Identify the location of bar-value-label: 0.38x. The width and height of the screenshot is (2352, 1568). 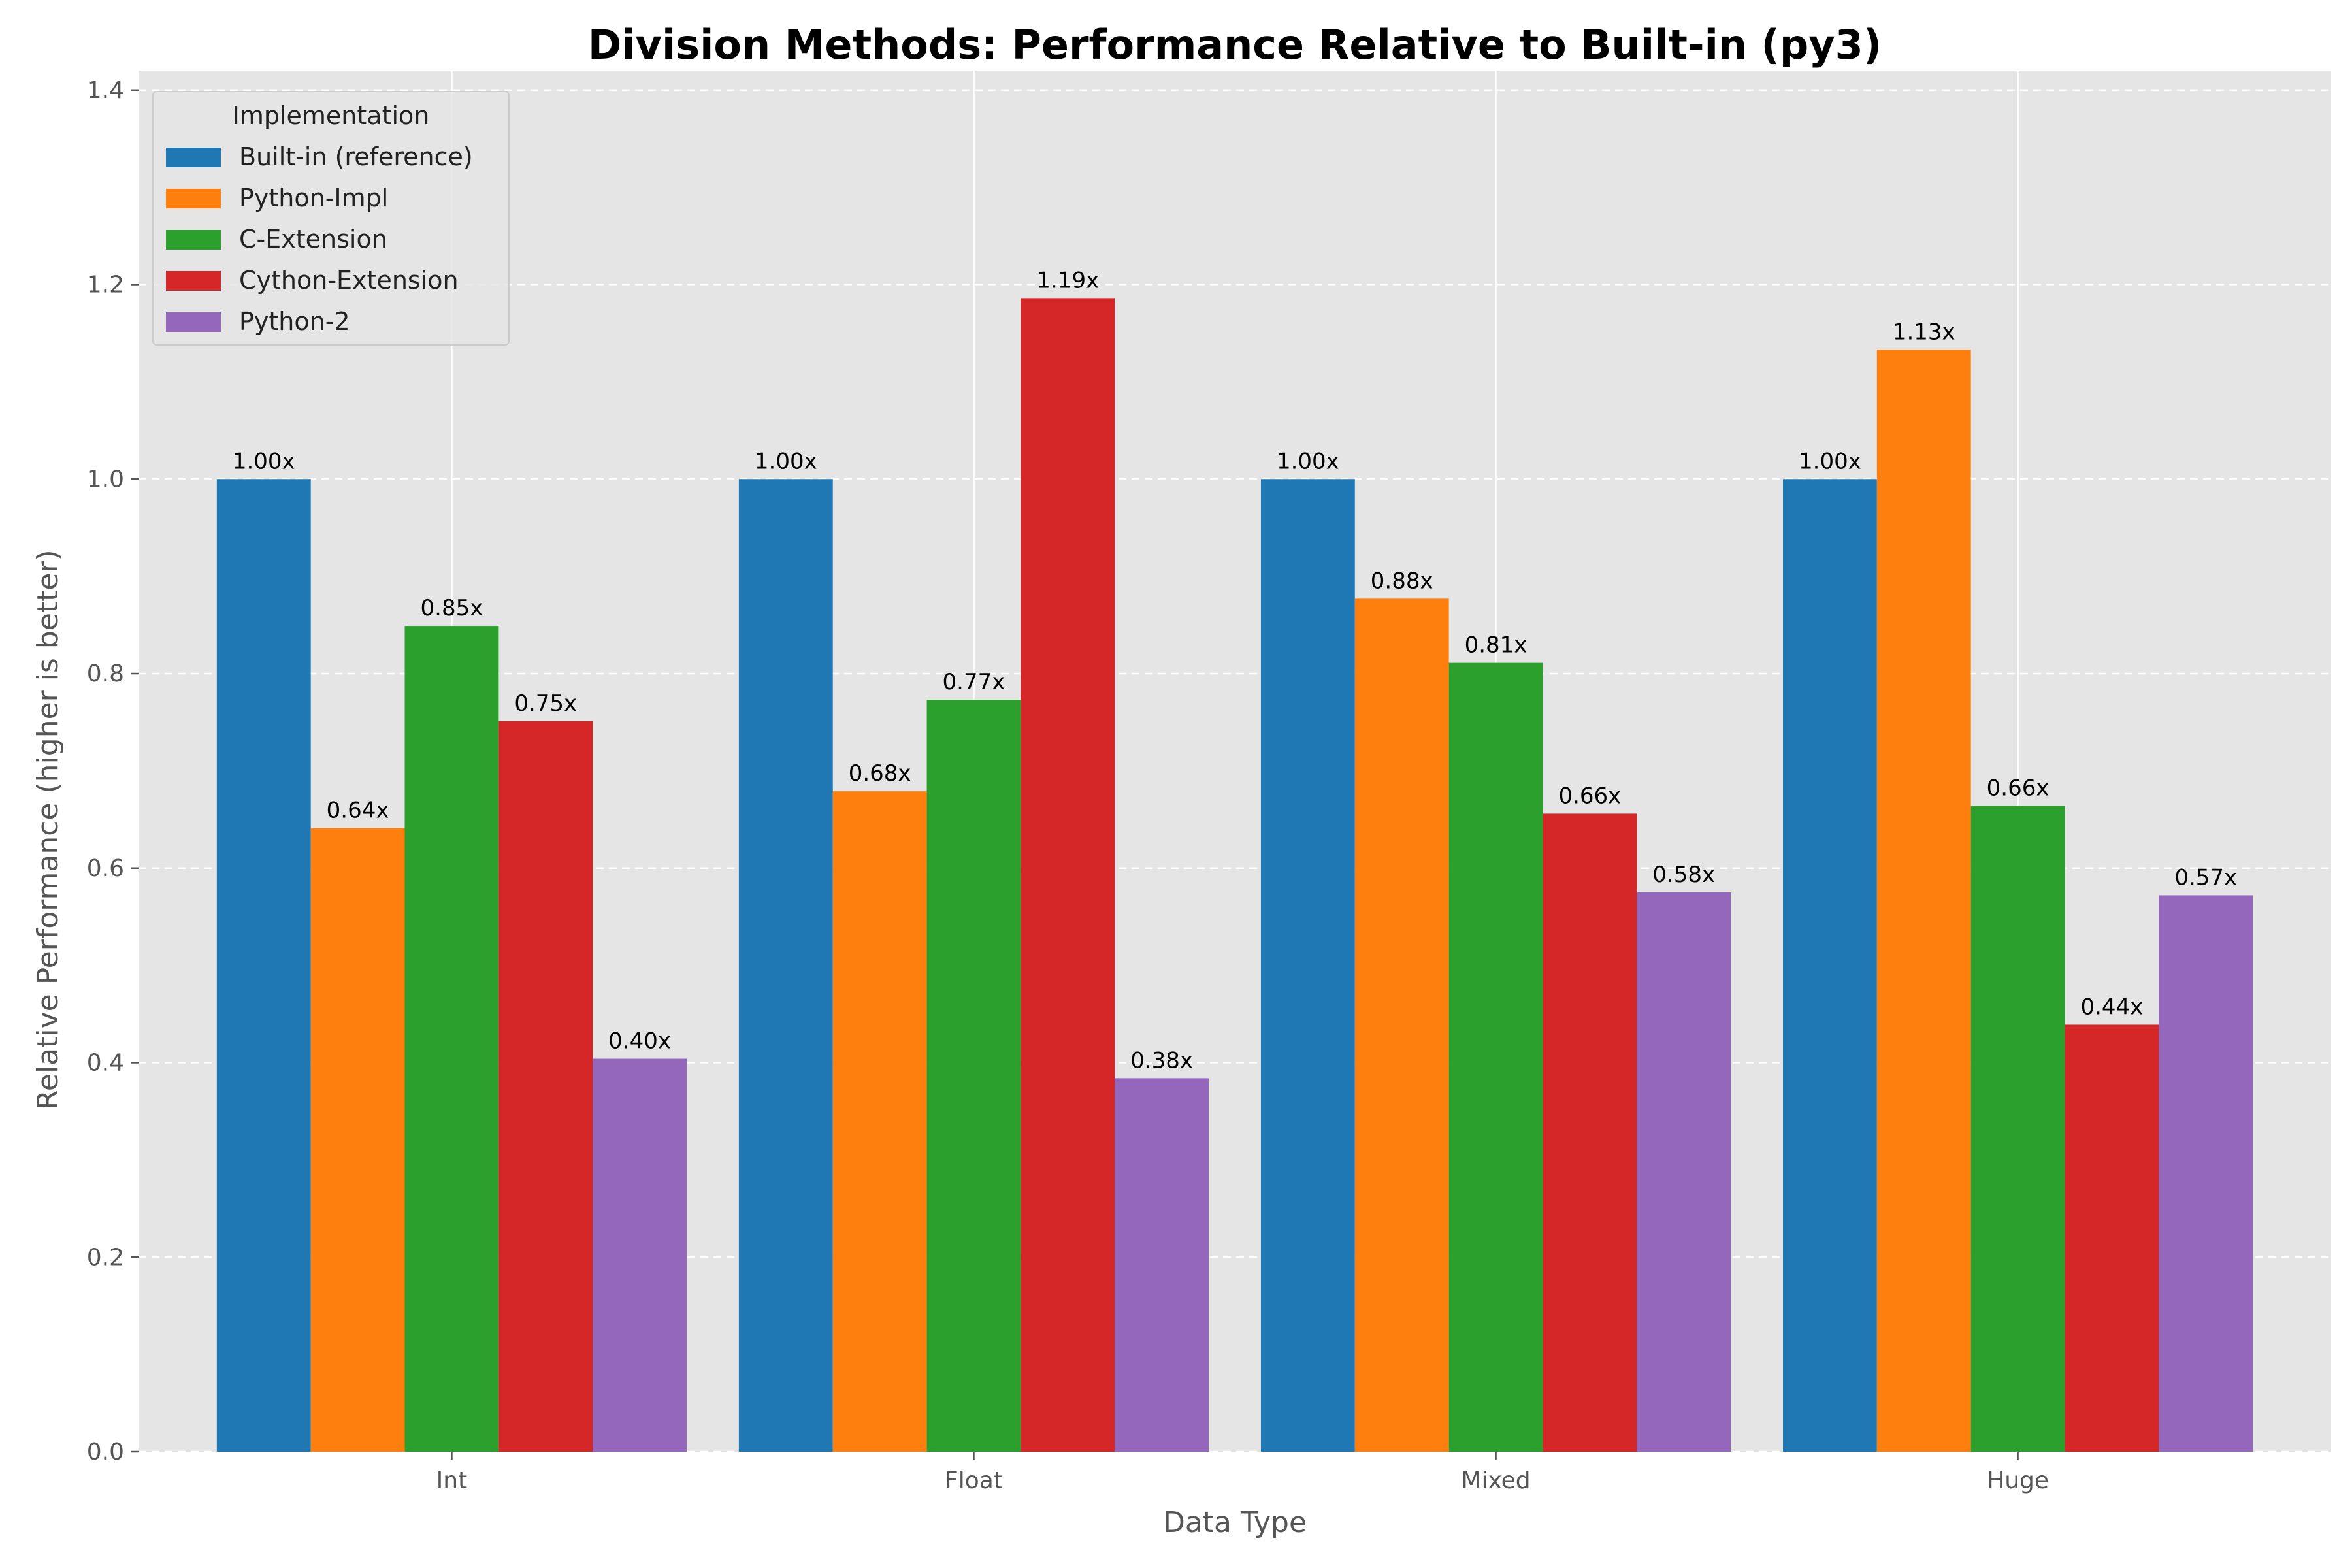
(1161, 1060).